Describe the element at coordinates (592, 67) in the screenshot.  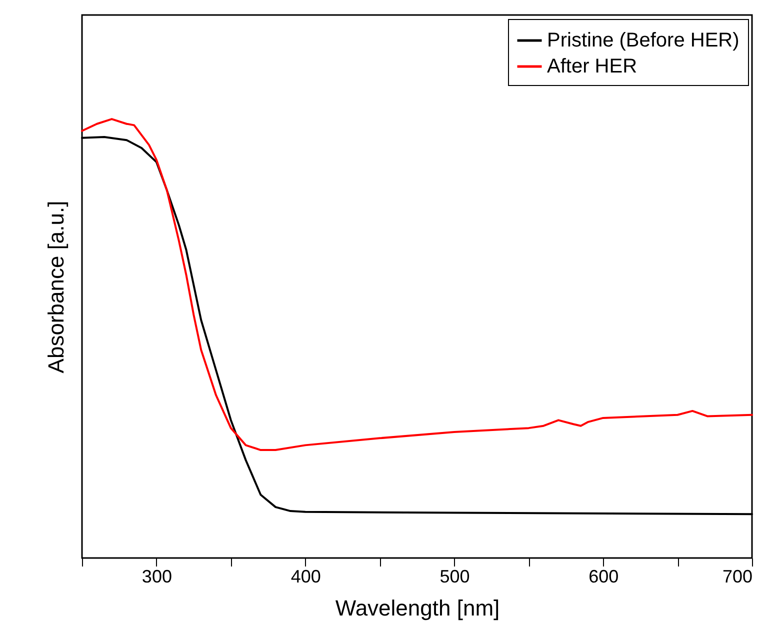
I see `legend-label: After HER` at that location.